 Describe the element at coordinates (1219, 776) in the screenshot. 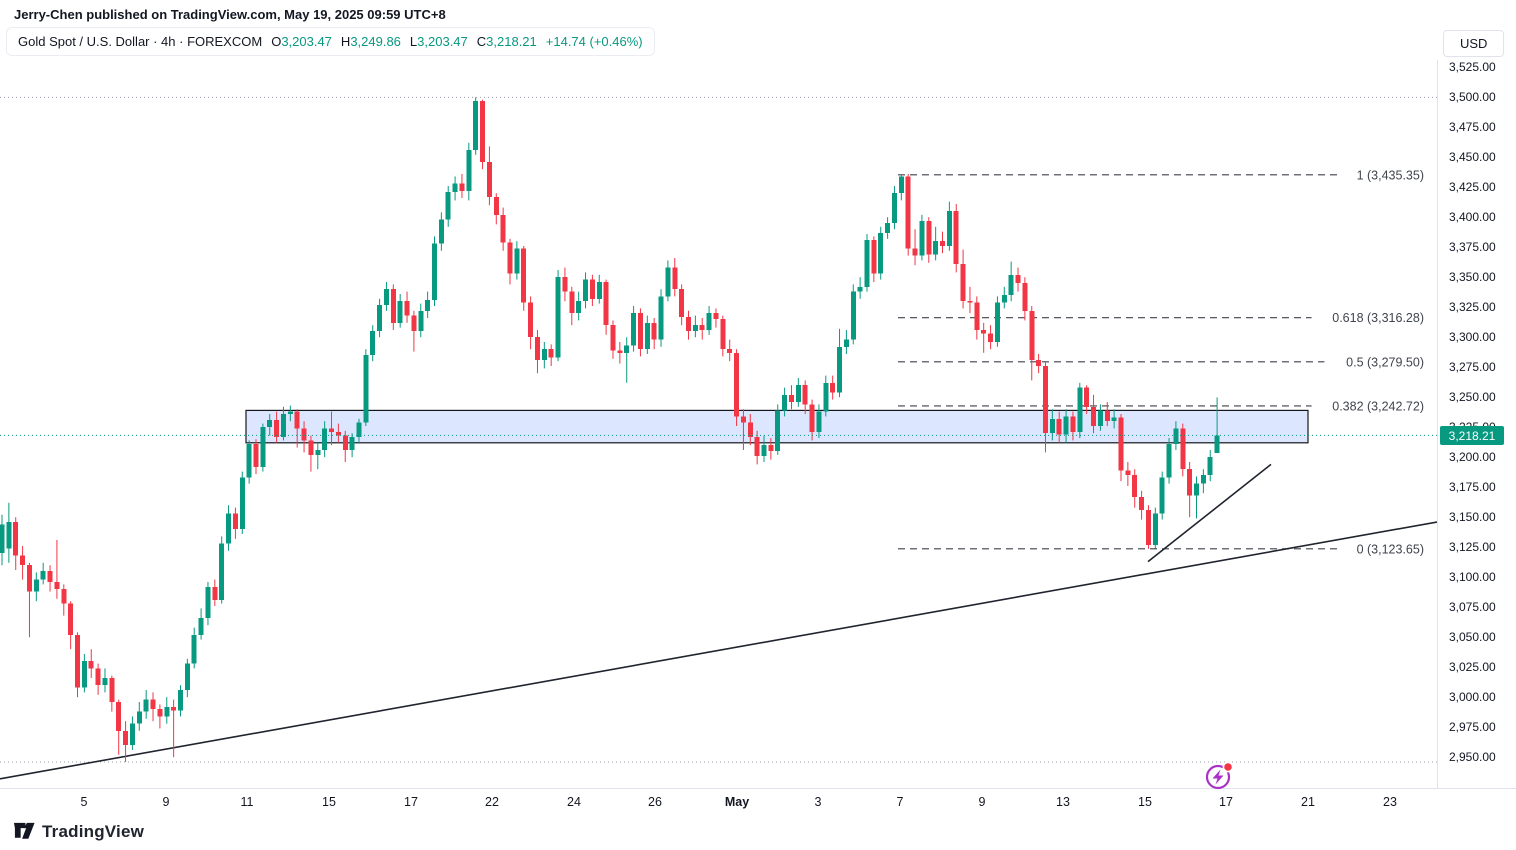

I see `pattern-signal-icon` at that location.